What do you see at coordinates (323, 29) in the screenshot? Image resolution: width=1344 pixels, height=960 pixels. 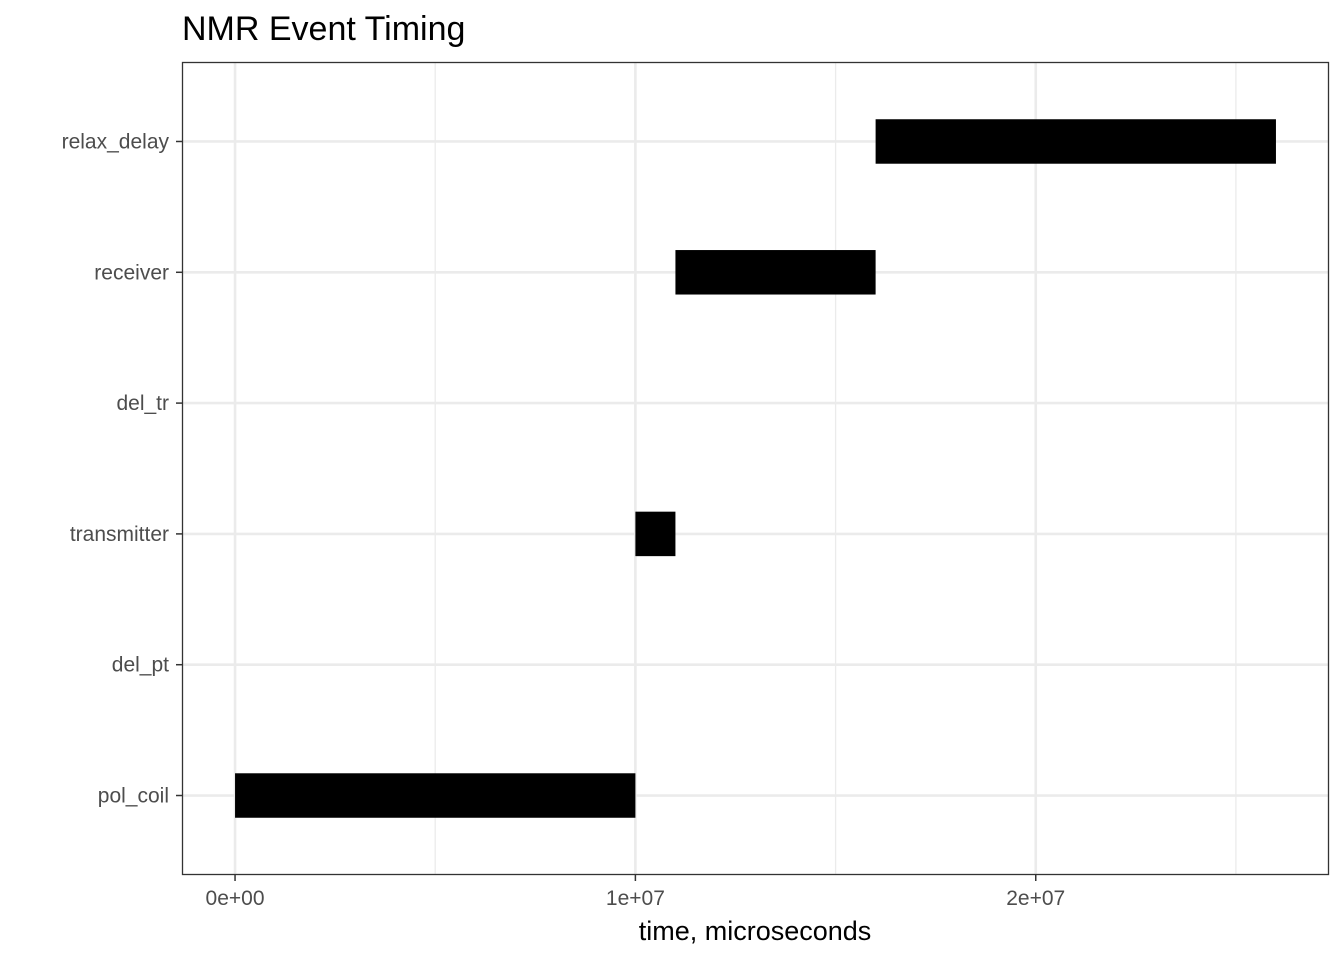 I see `chart-title: NMR Event Timing` at bounding box center [323, 29].